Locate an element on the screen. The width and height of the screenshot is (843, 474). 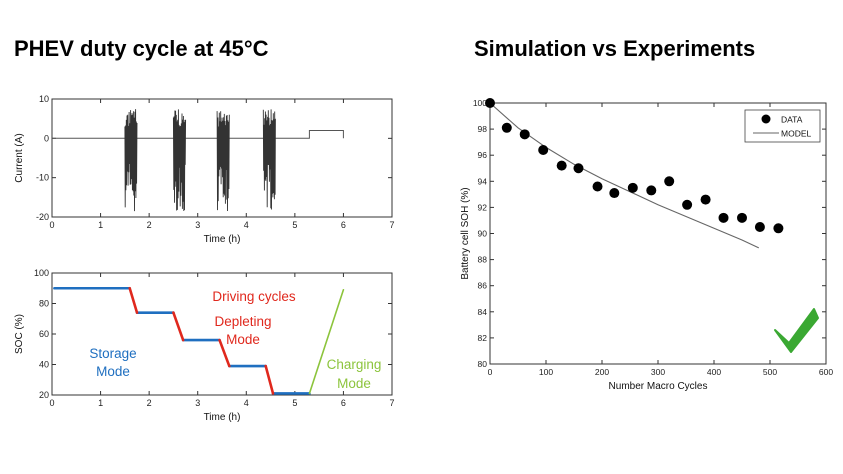
depleting-mode-label-line2: Mode is located at coordinates (243, 339).